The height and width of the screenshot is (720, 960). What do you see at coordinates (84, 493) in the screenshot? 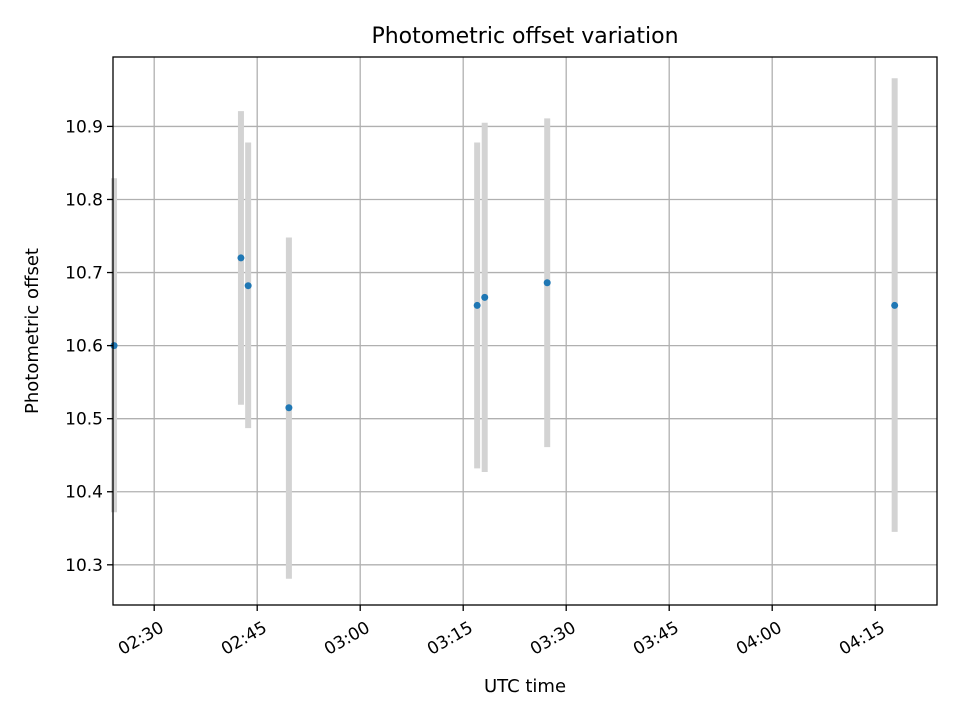
I see `y-tick-label: 10.4` at bounding box center [84, 493].